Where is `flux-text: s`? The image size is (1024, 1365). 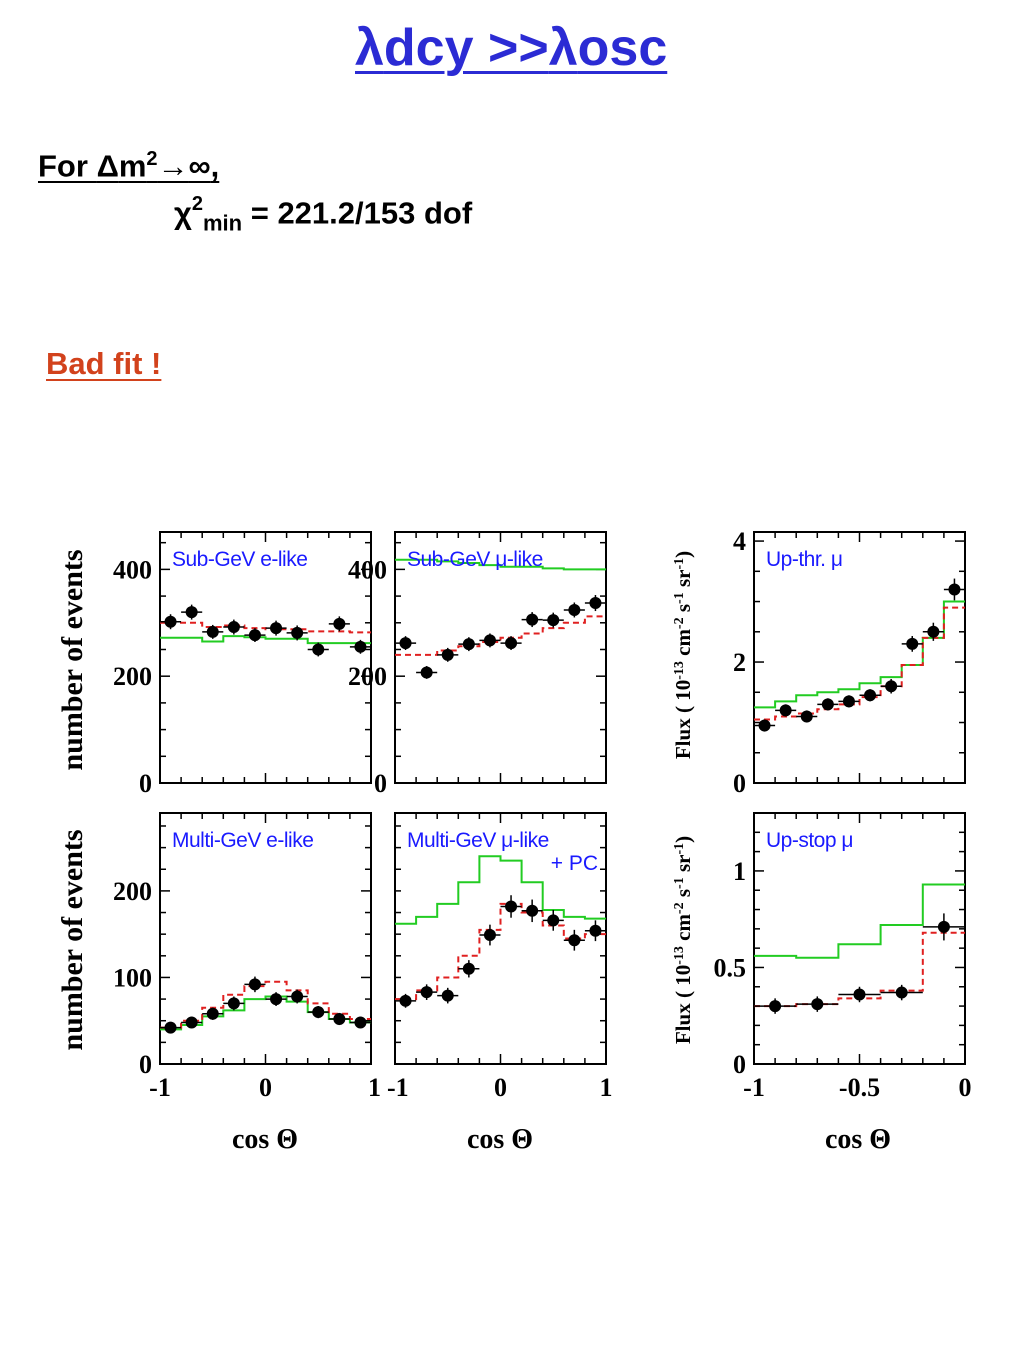 flux-text: s is located at coordinates (683, 610).